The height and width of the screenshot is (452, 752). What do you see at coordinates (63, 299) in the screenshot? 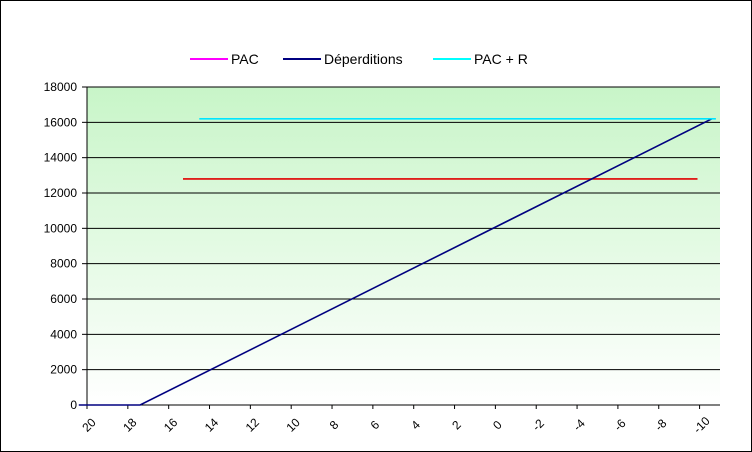
I see `y-tick-label: 6000` at bounding box center [63, 299].